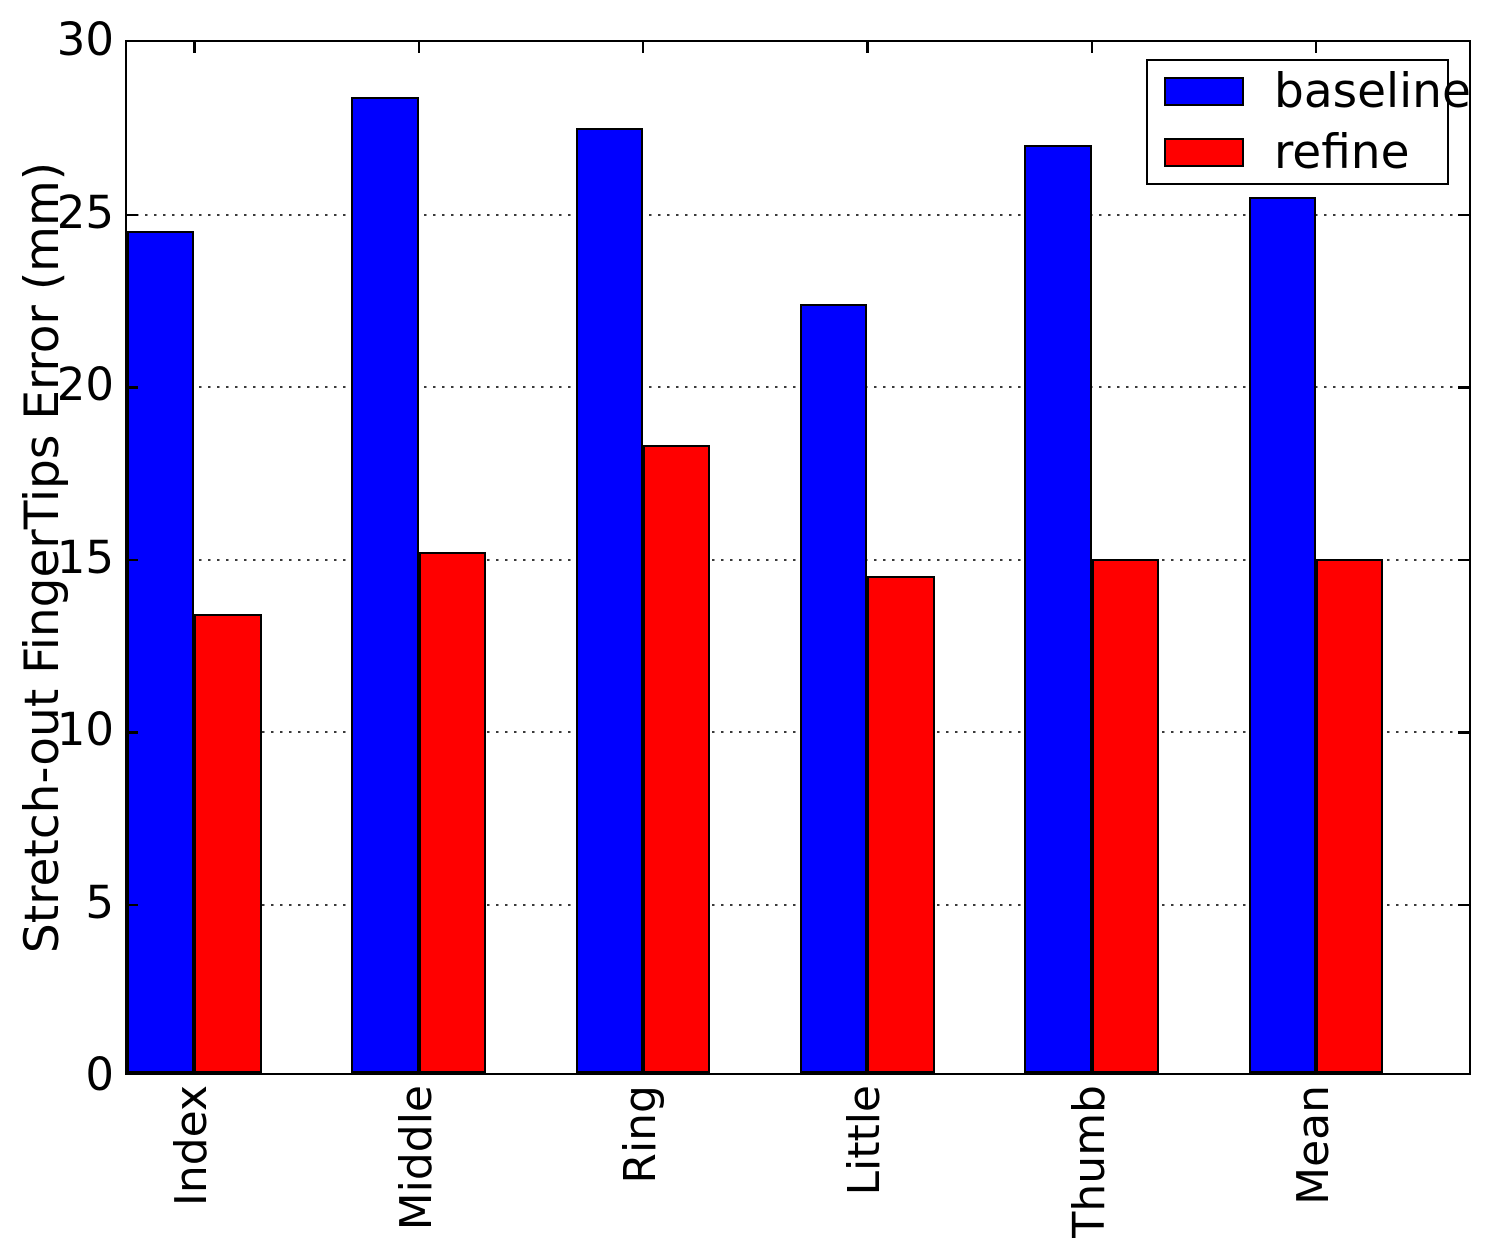 This screenshot has height=1238, width=1502. What do you see at coordinates (1313, 1145) in the screenshot?
I see `x-tick-label-mean: Mean` at bounding box center [1313, 1145].